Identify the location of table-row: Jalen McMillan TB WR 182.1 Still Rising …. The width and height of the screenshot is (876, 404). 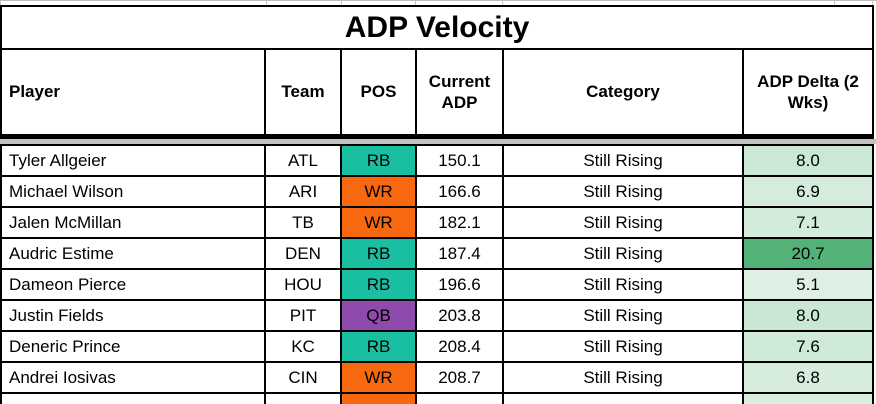
(437, 222).